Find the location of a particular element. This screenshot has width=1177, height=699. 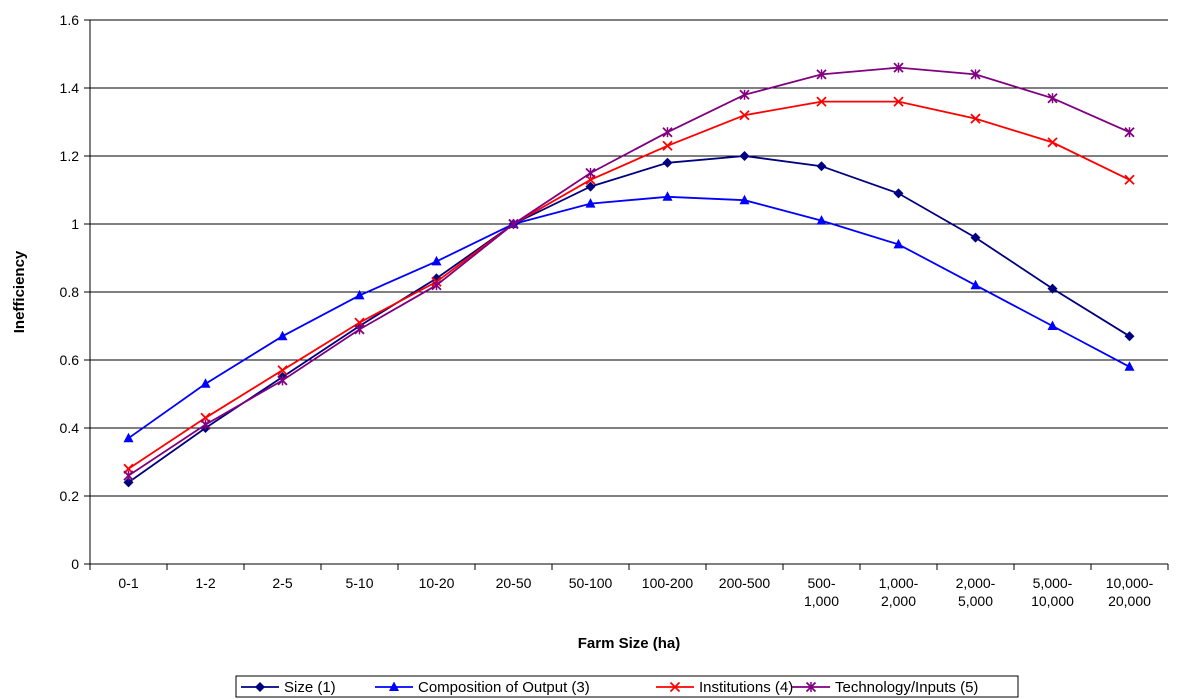

legend-box is located at coordinates (627, 686).